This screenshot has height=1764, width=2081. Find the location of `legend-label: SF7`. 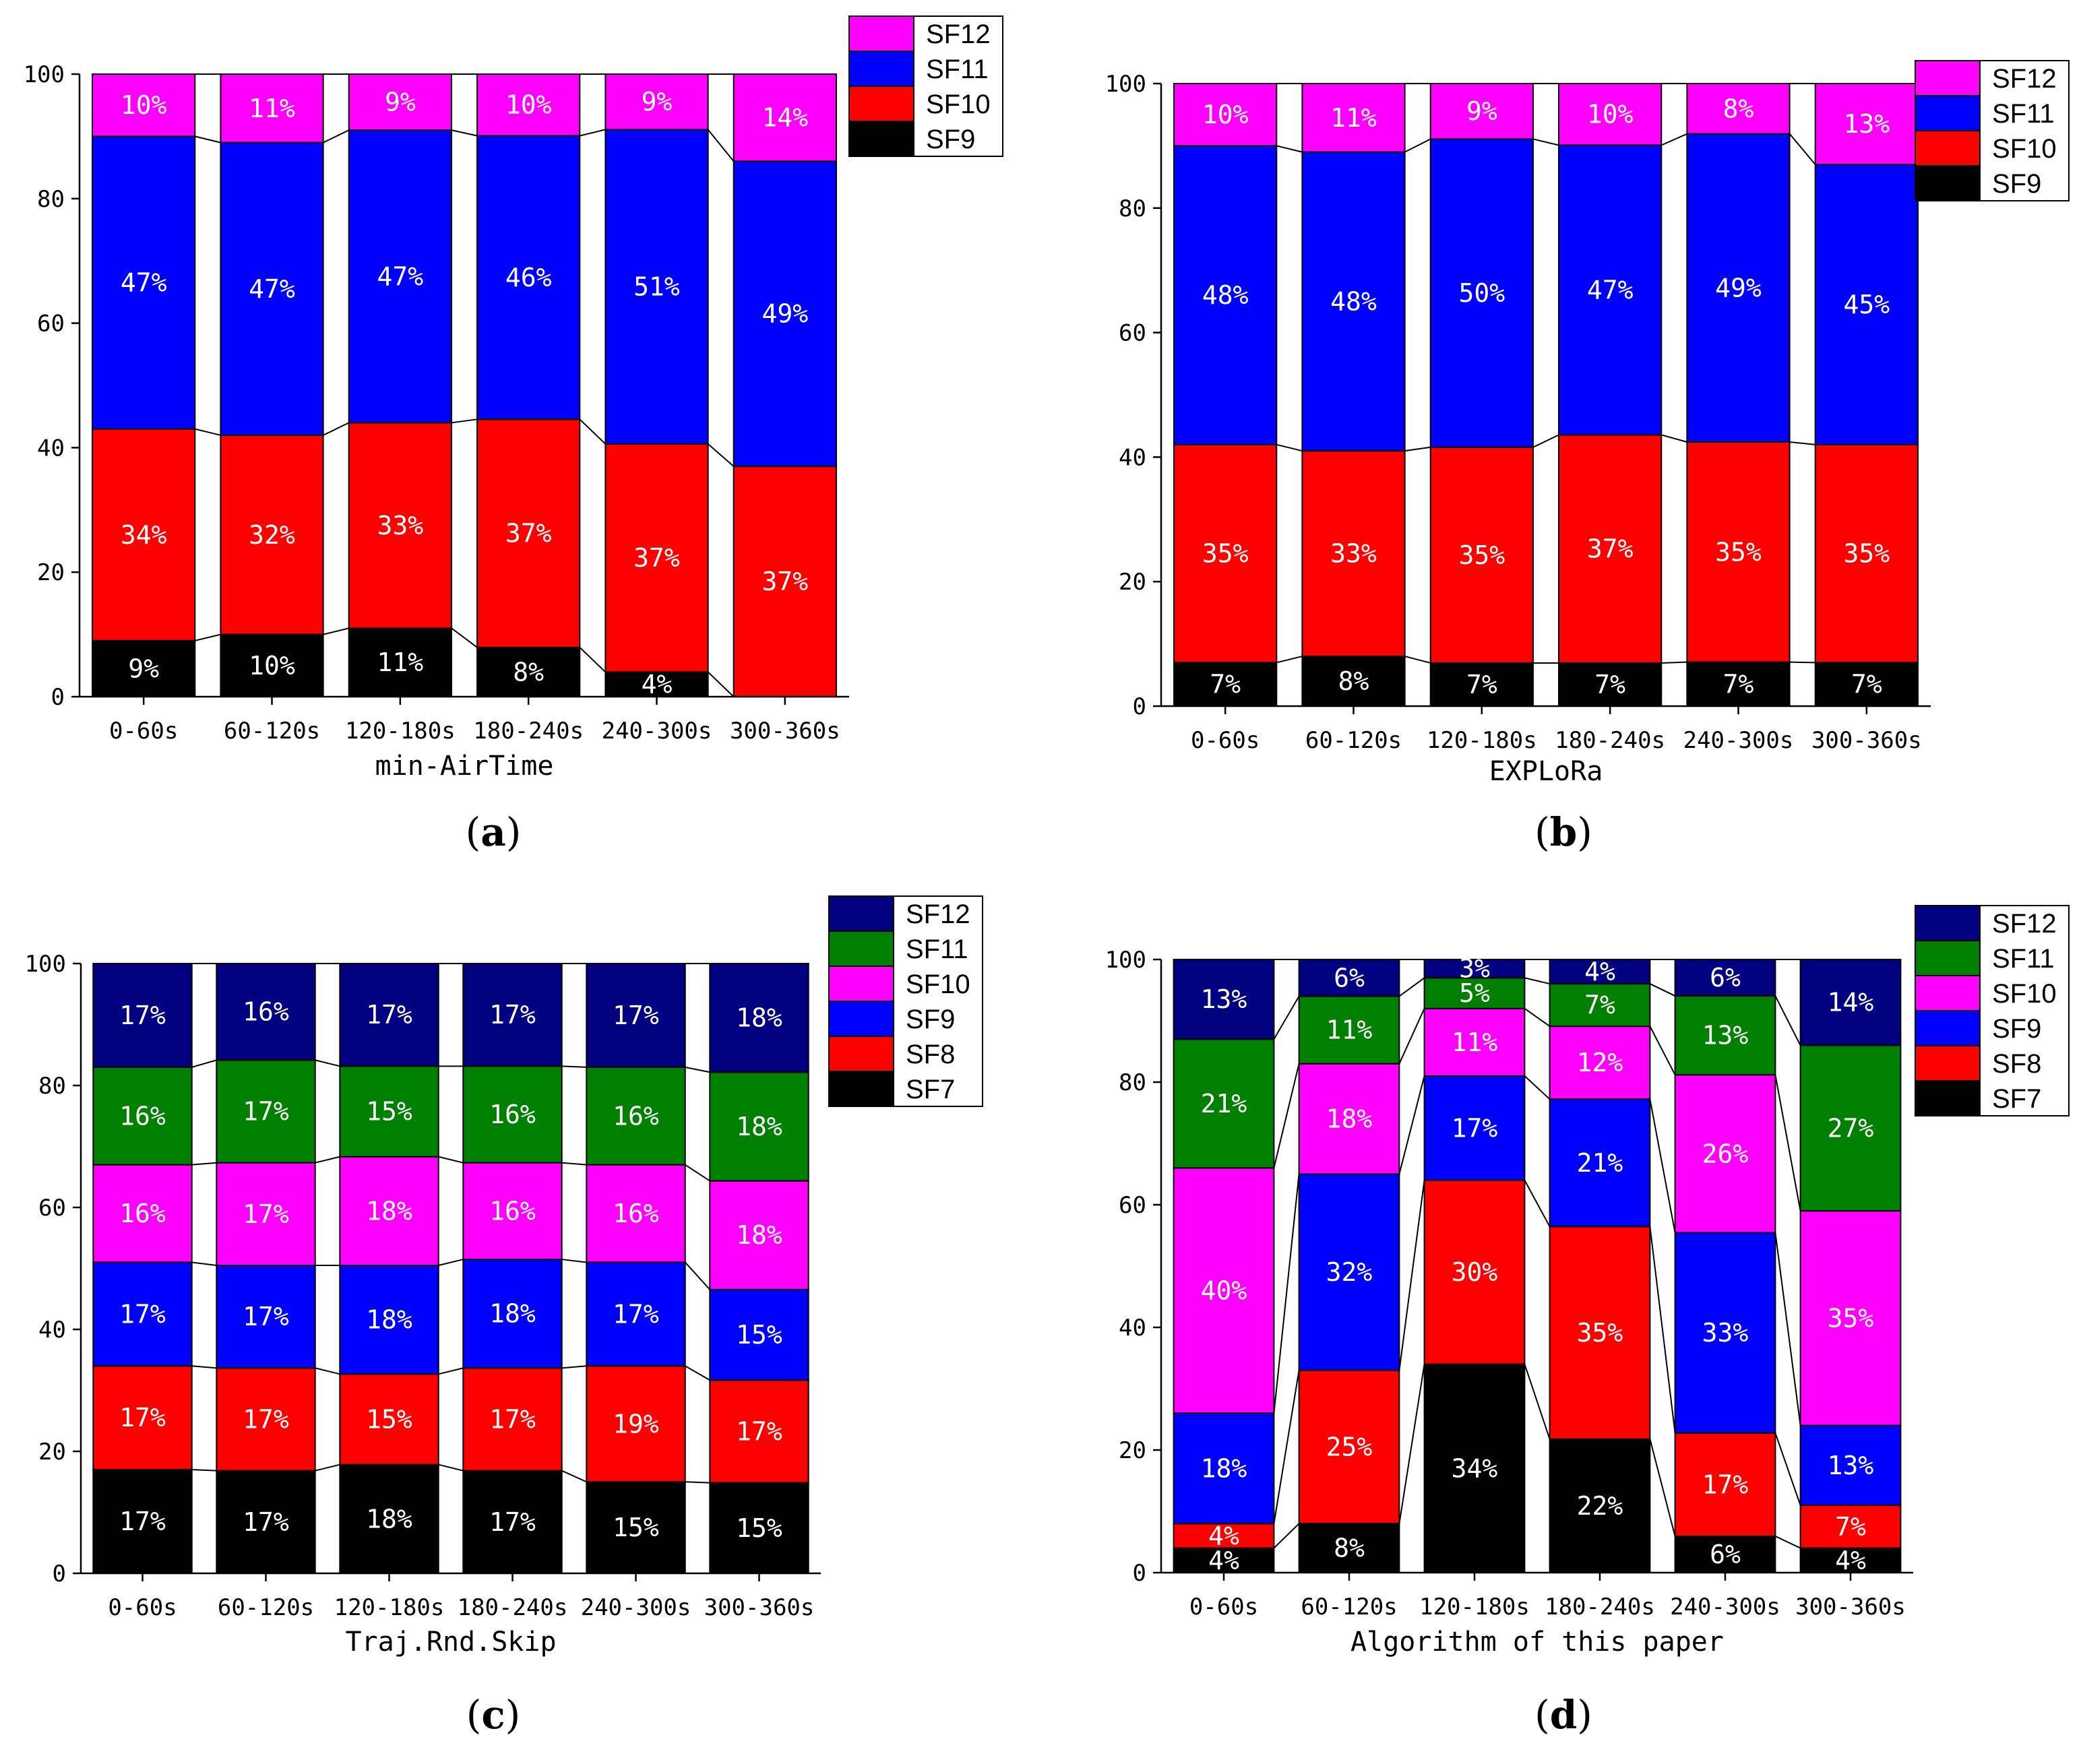

legend-label: SF7 is located at coordinates (930, 1089).